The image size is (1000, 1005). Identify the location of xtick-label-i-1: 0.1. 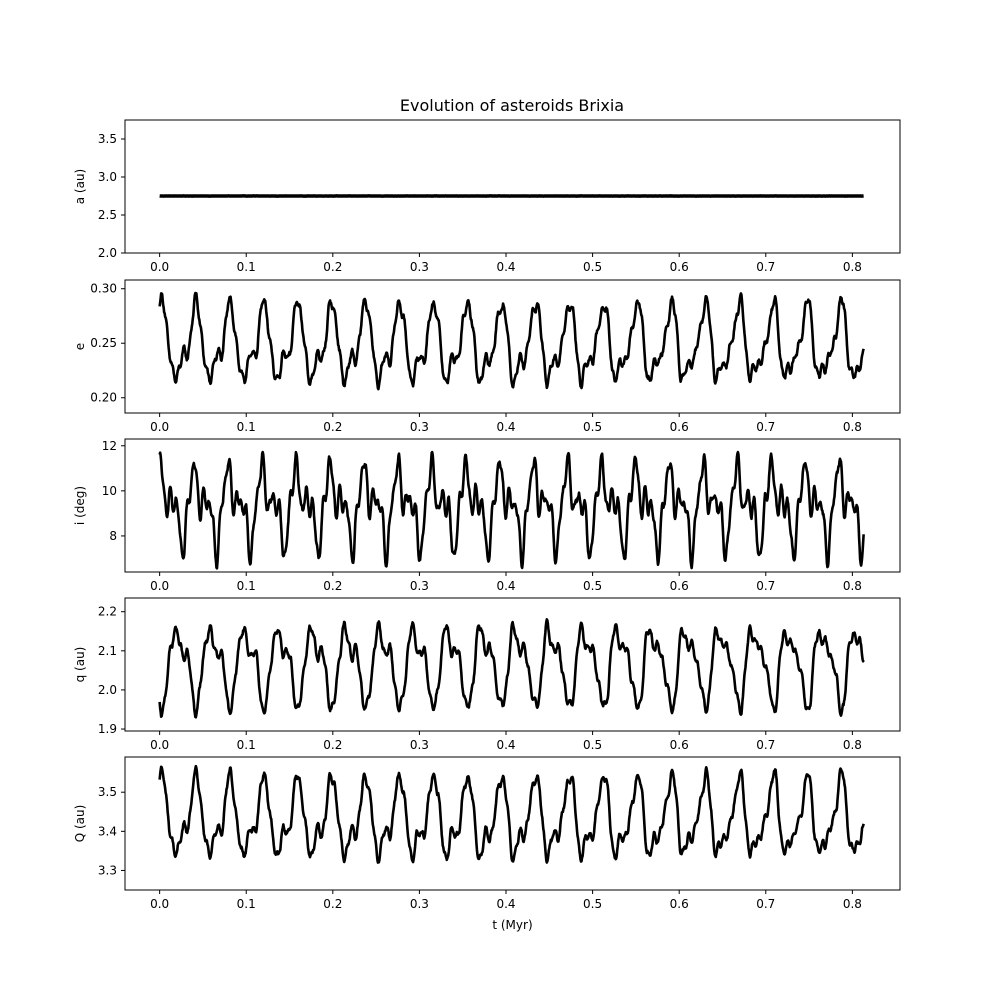
(246, 586).